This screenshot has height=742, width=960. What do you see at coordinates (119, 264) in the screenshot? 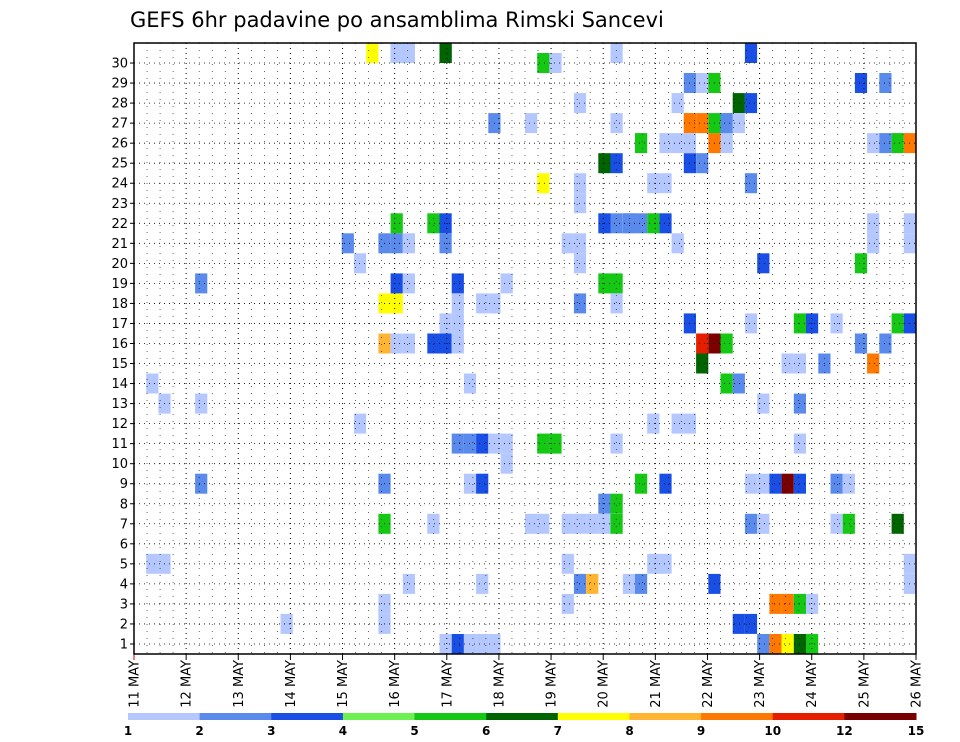
I see `y-tick-label: 20` at bounding box center [119, 264].